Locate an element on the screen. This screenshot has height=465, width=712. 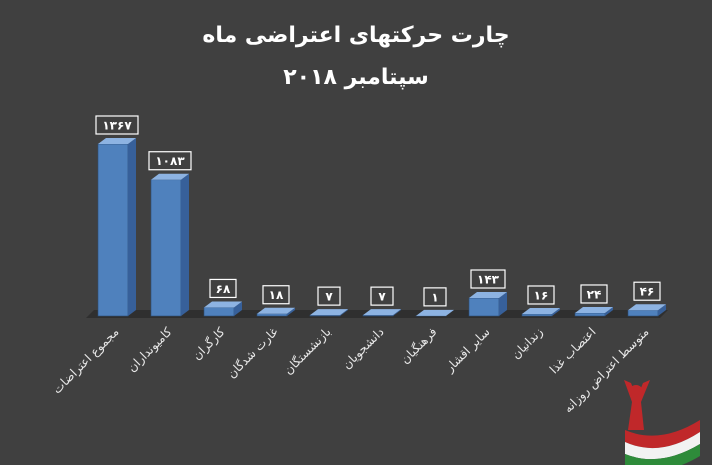
value-label: ۲۴ is located at coordinates (594, 294).